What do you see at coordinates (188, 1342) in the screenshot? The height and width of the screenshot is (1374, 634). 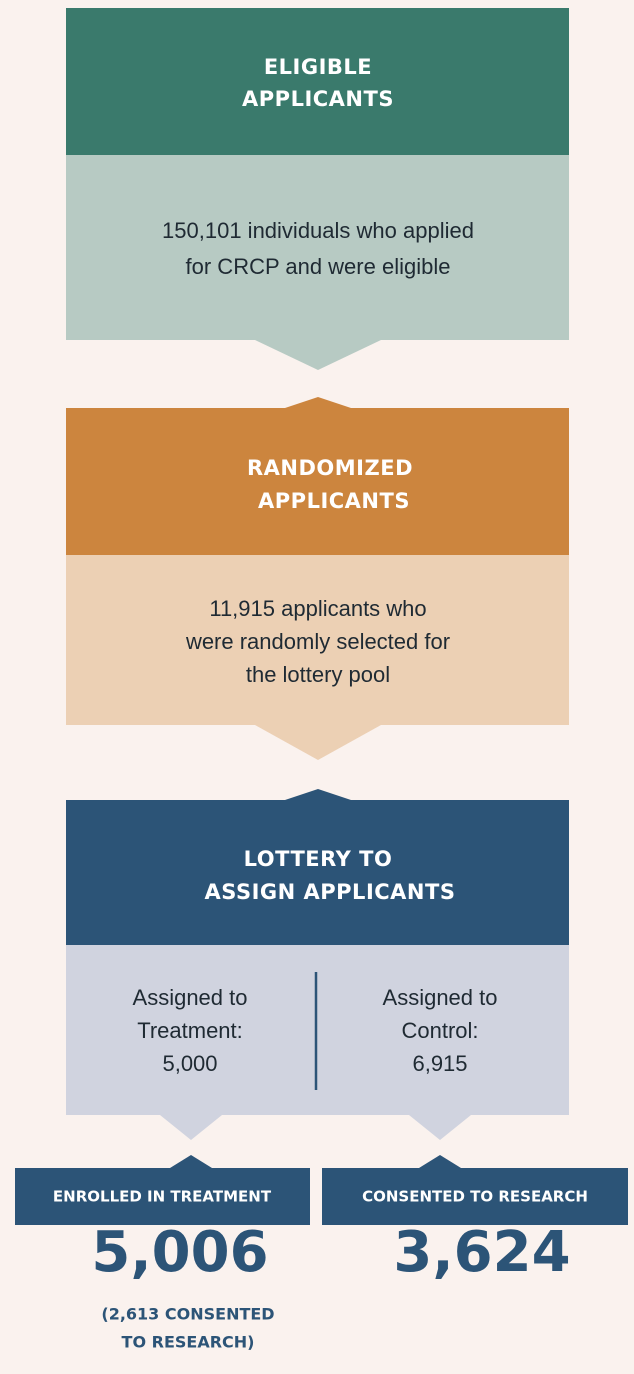 I see `outcome-note: TO RESEARCH)` at bounding box center [188, 1342].